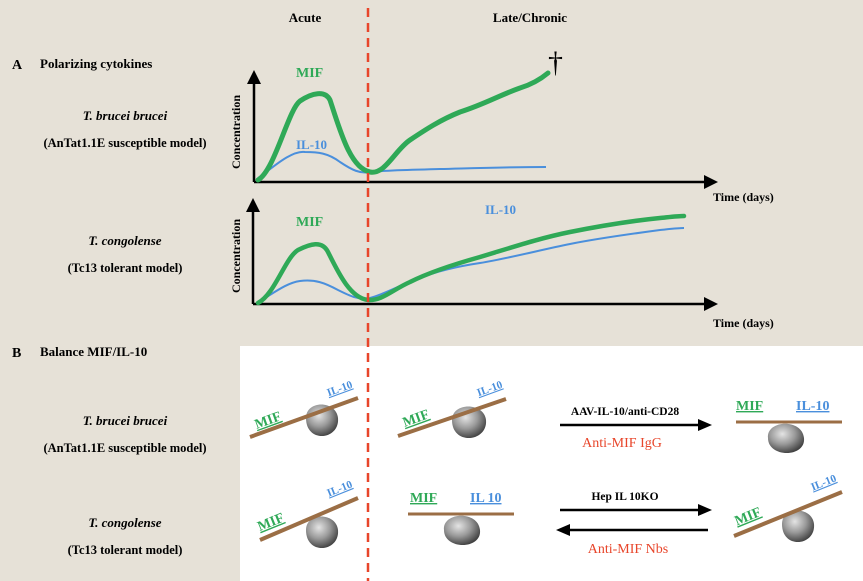  What do you see at coordinates (16, 353) in the screenshot?
I see `panel-b-letter: B` at bounding box center [16, 353].